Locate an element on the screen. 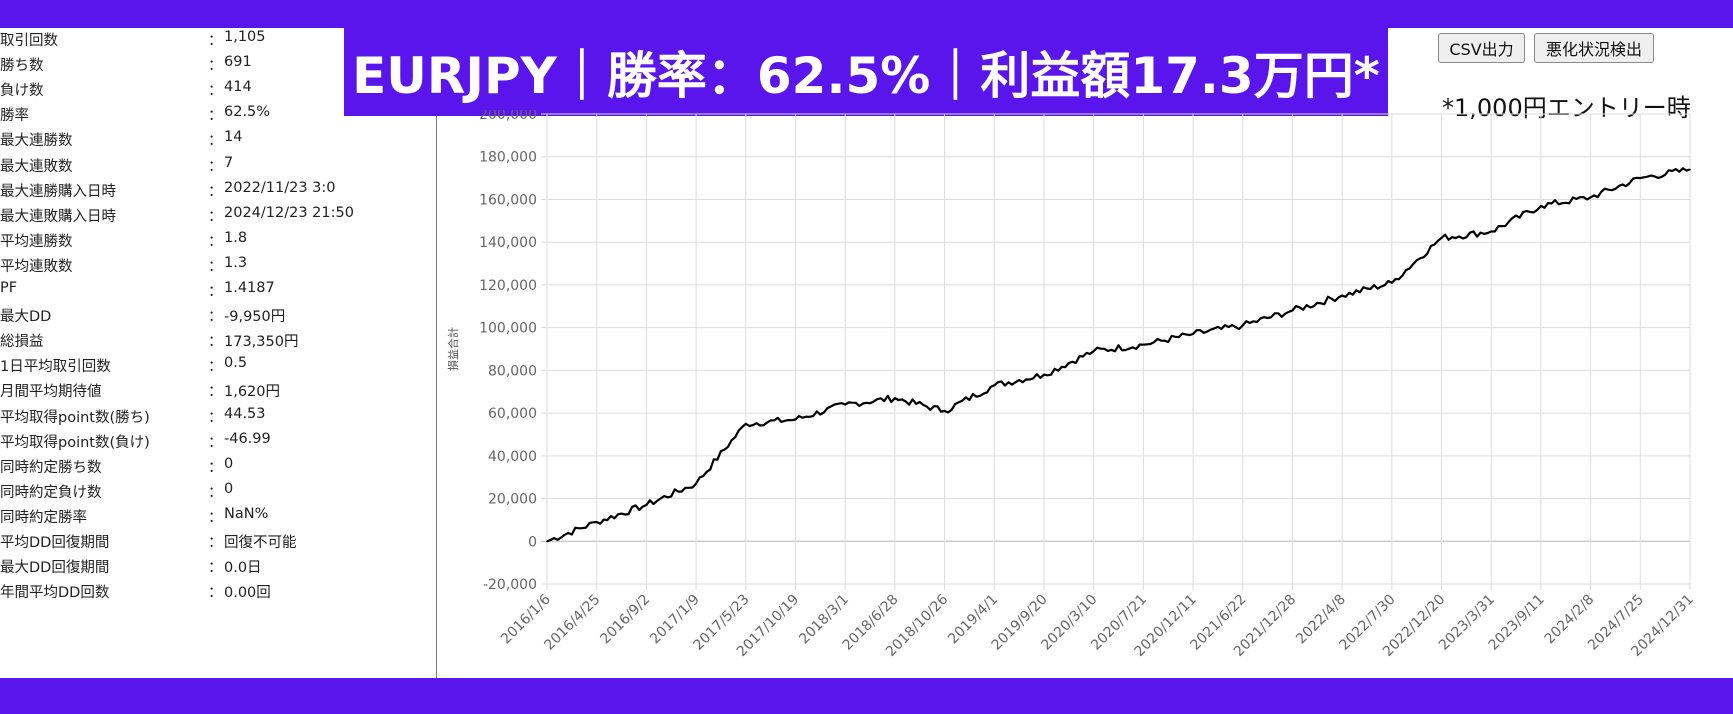  stat-value: 691 is located at coordinates (238, 62).